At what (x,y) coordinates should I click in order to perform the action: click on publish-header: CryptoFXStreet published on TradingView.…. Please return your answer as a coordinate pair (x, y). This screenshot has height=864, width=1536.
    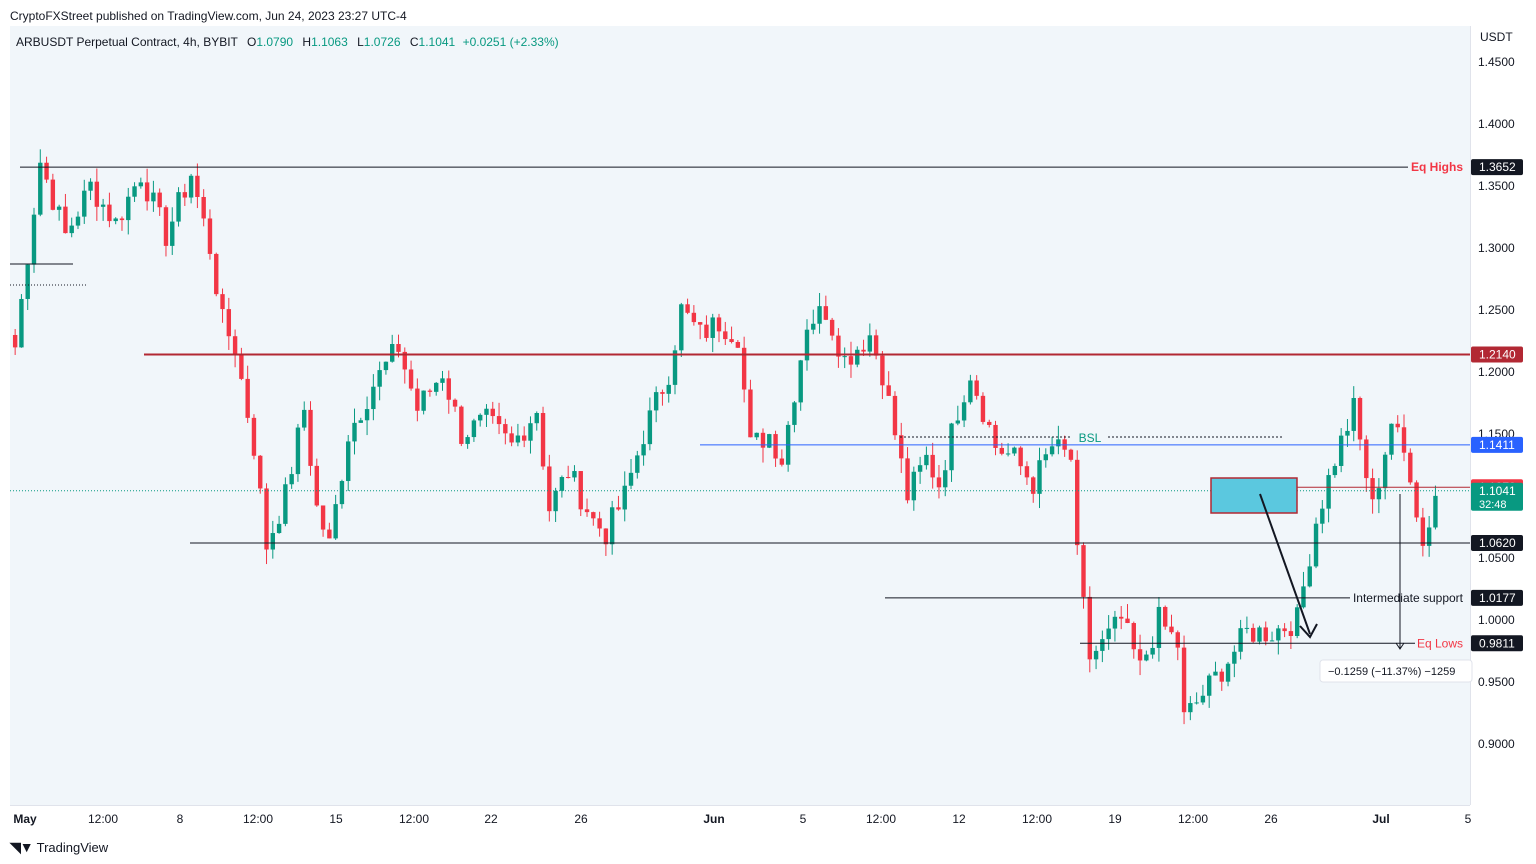
    Looking at the image, I should click on (208, 16).